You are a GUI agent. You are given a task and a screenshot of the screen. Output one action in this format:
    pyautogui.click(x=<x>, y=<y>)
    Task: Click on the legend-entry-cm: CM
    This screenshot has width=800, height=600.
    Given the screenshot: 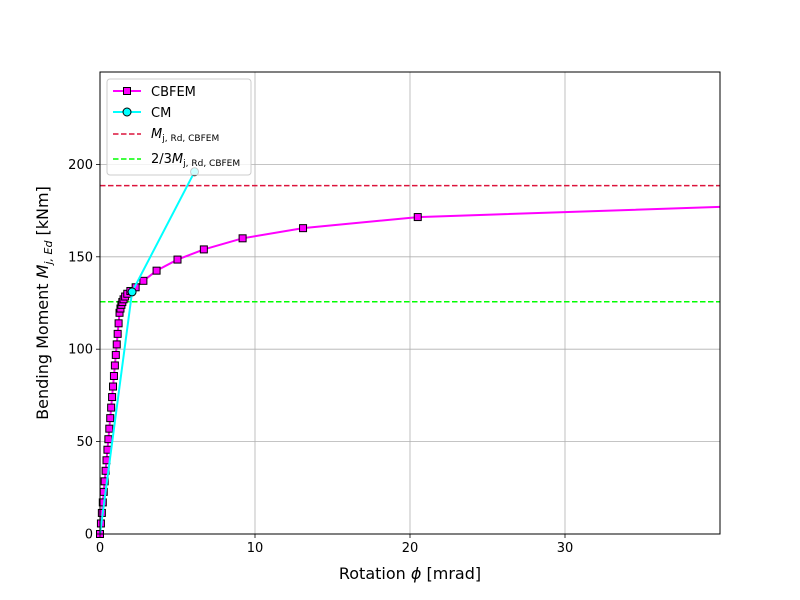 What is the action you would take?
    pyautogui.click(x=142, y=113)
    